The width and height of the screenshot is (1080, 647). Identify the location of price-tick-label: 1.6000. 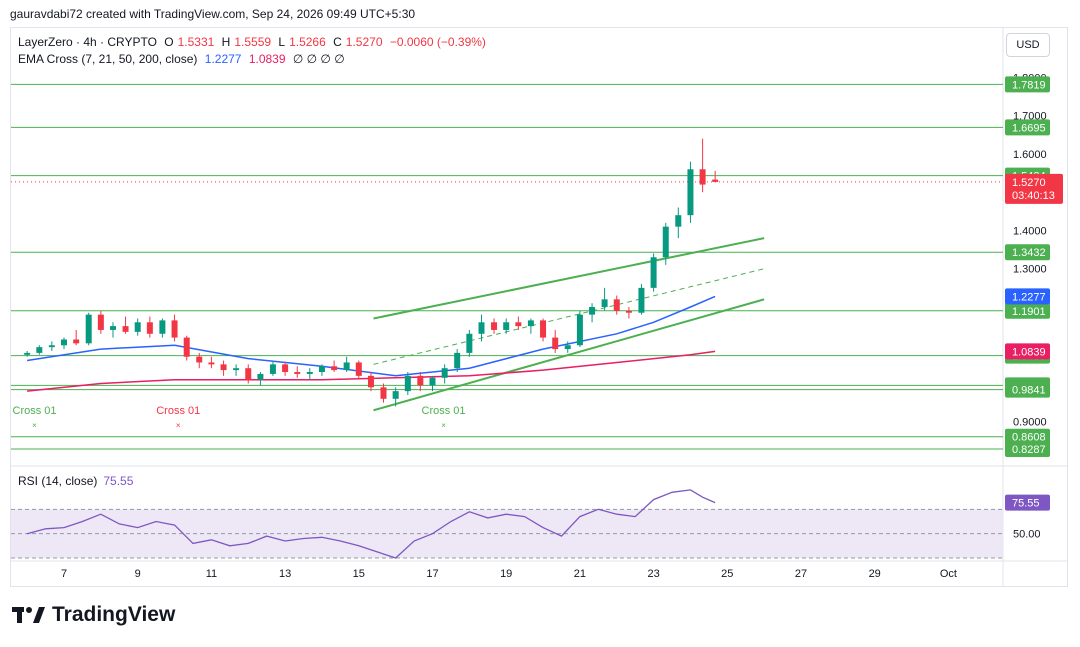
(1030, 155).